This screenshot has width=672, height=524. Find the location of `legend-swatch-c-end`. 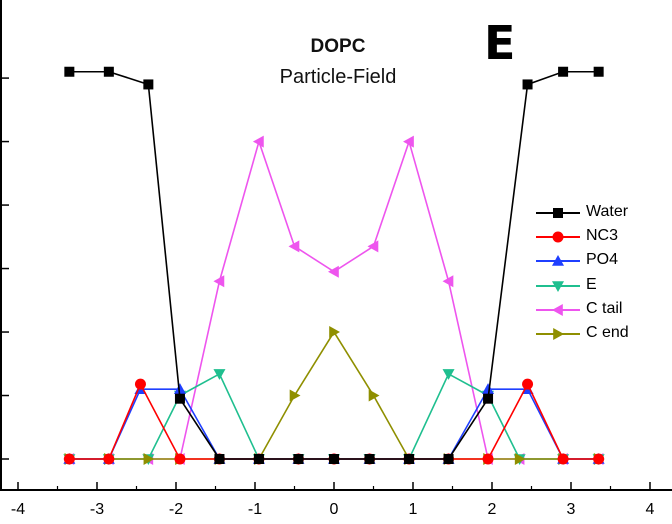

legend-swatch-c-end is located at coordinates (558, 333).